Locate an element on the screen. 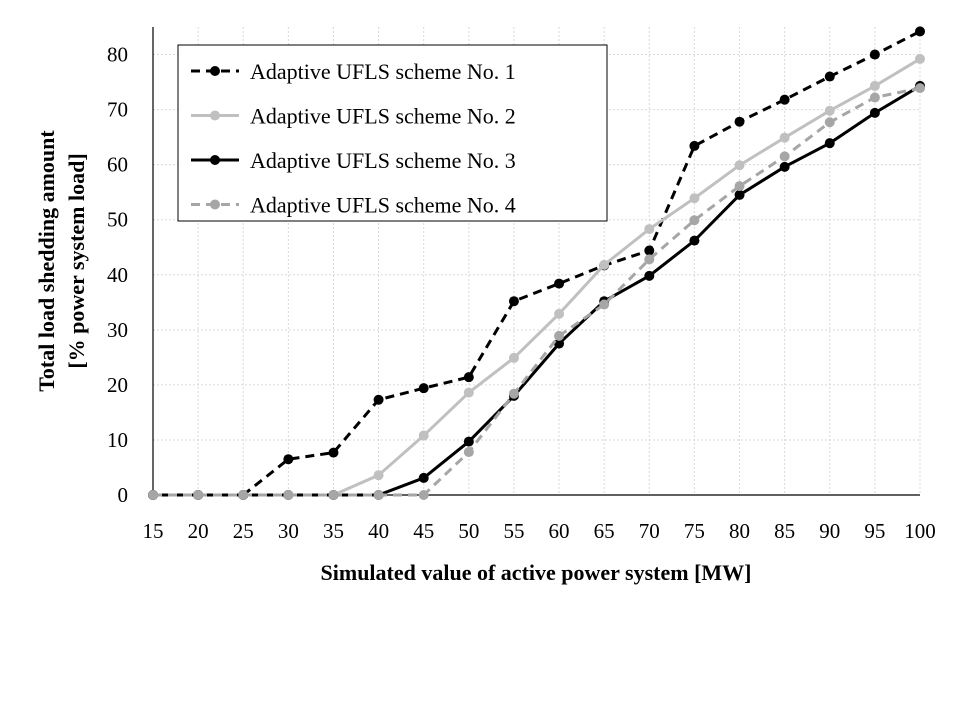  x-tick-label: 75 is located at coordinates (694, 531).